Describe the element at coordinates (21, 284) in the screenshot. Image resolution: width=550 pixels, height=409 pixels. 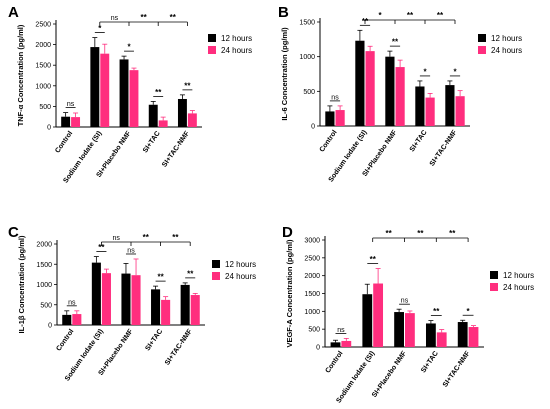
I see `y-axis-title: IL-1β Concentration (pg/ml)` at that location.